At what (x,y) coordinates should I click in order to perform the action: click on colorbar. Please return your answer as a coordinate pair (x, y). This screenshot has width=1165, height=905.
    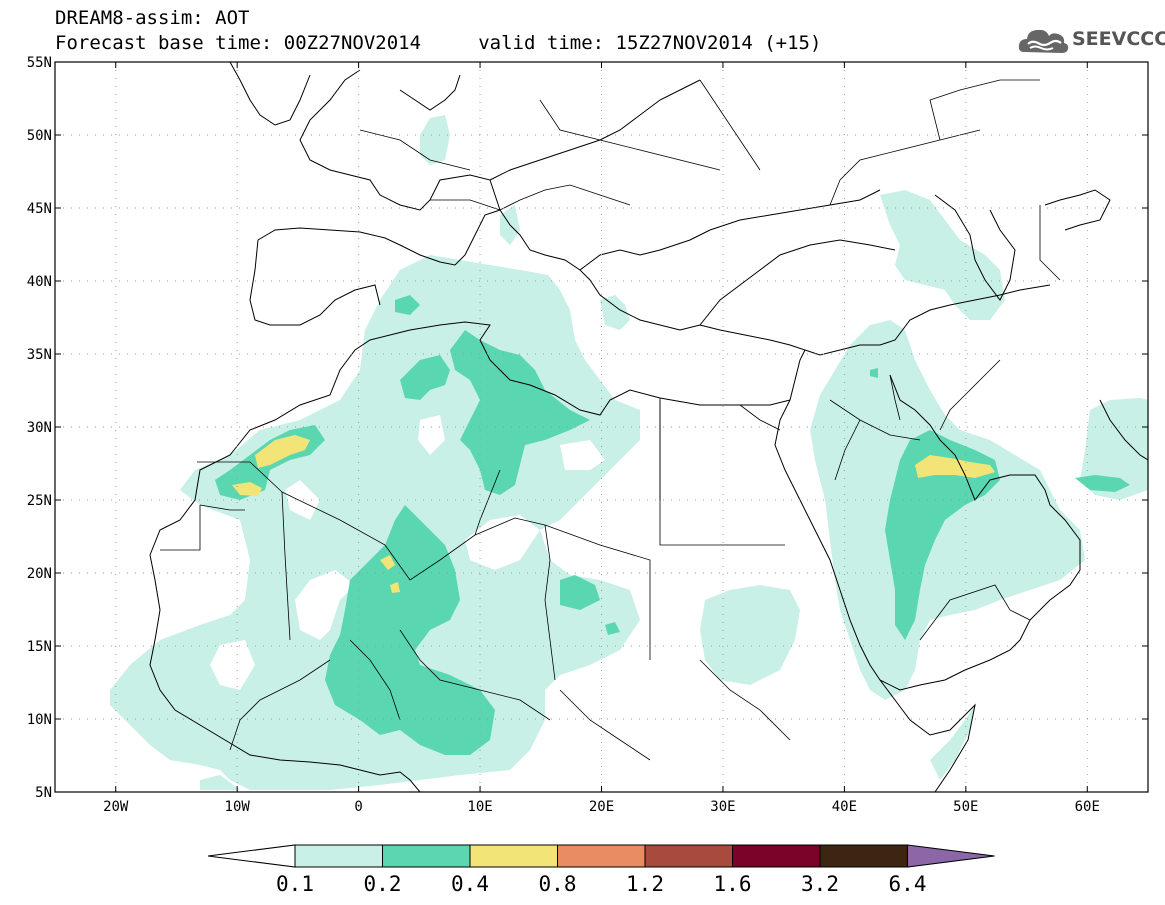
    Looking at the image, I should click on (601, 856).